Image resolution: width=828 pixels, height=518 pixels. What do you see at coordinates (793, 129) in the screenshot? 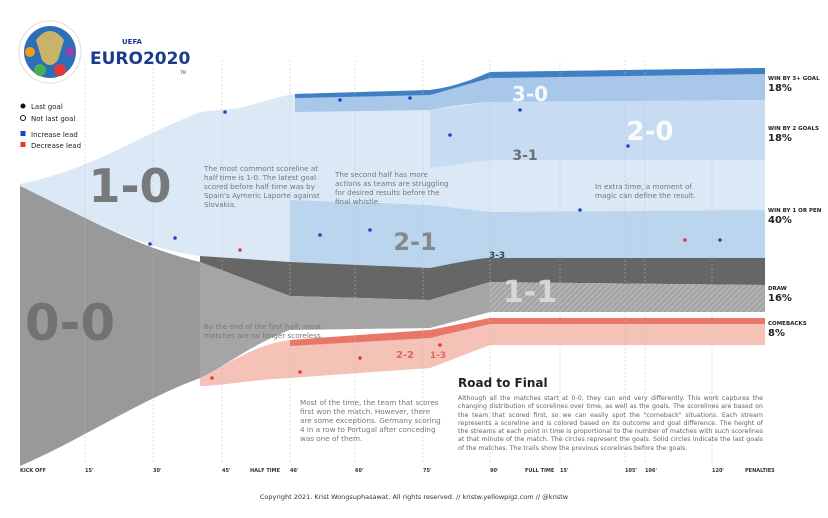
I see `outcome-label: WIN BY 2 GOALS` at bounding box center [793, 129].